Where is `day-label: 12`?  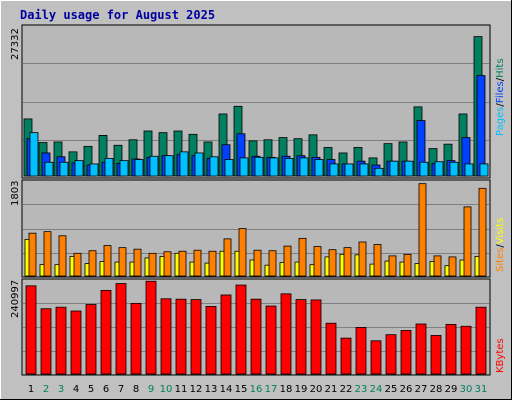
day-label: 12 is located at coordinates (196, 389).